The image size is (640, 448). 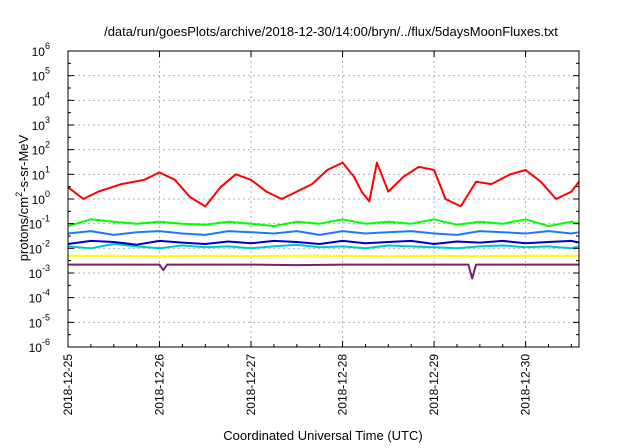 What do you see at coordinates (41, 198) in the screenshot?
I see `y-tick-label: 10⁰` at bounding box center [41, 198].